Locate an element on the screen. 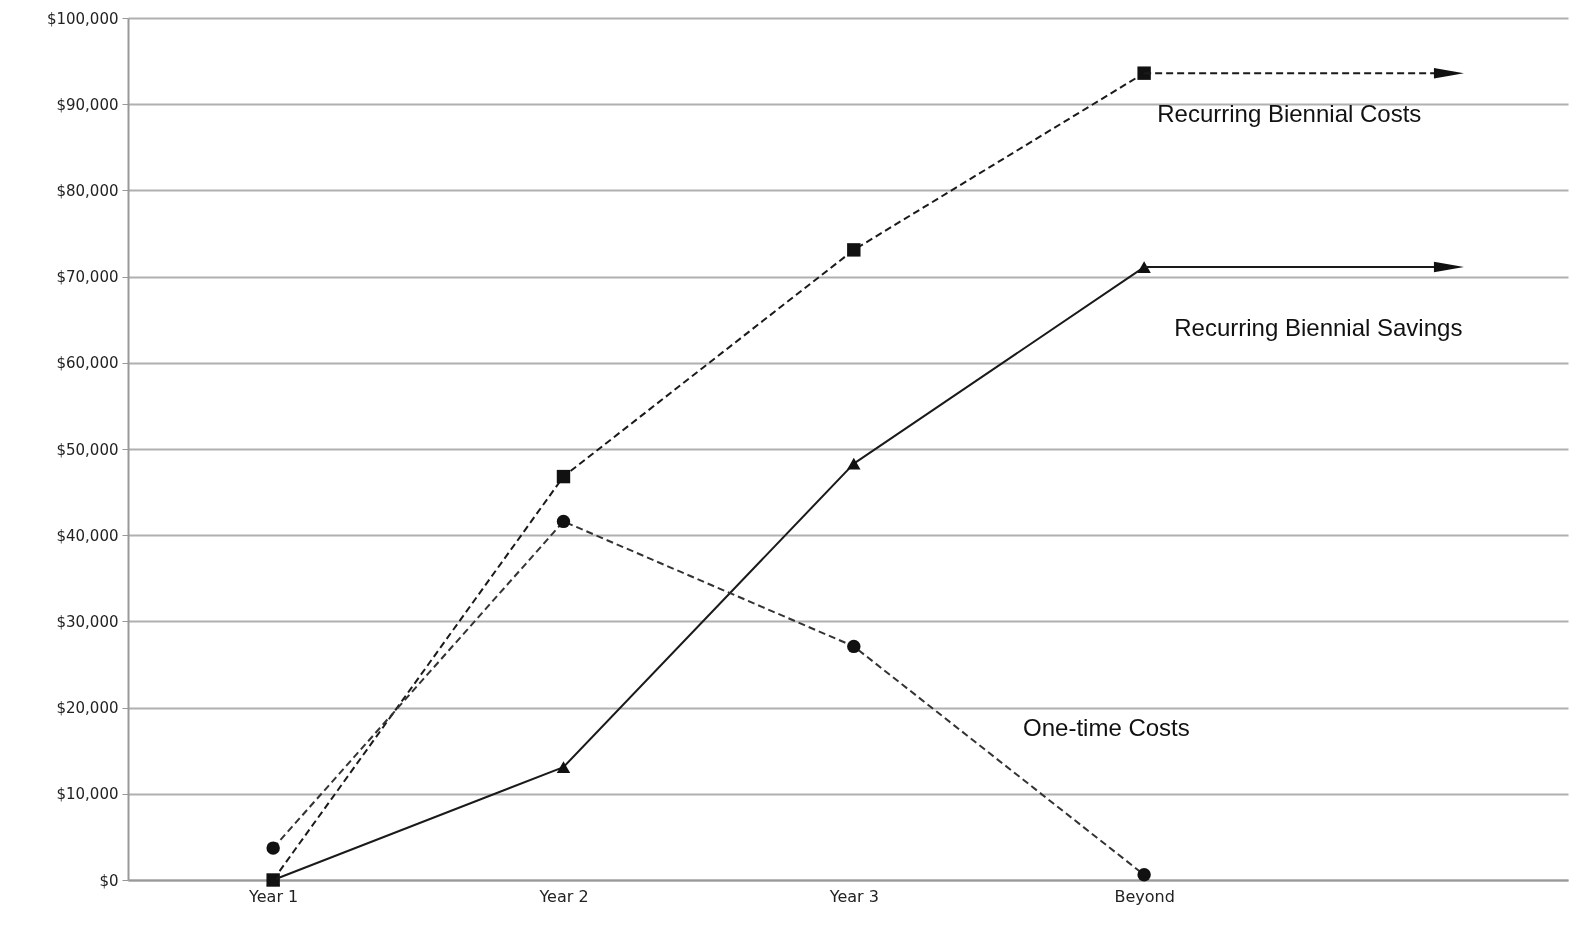 This screenshot has height=935, width=1593. series-label: Recurring Biennial Costs is located at coordinates (1289, 114).